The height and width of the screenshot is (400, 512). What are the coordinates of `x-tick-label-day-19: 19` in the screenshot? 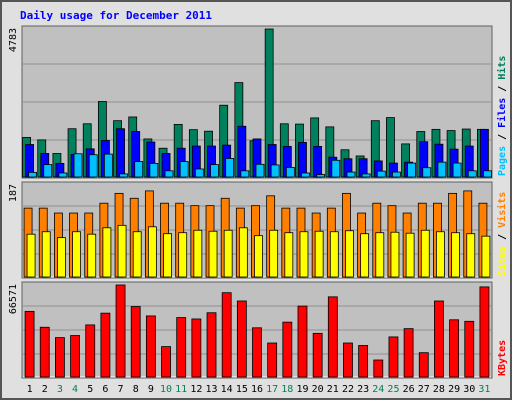 It's located at (302, 389).